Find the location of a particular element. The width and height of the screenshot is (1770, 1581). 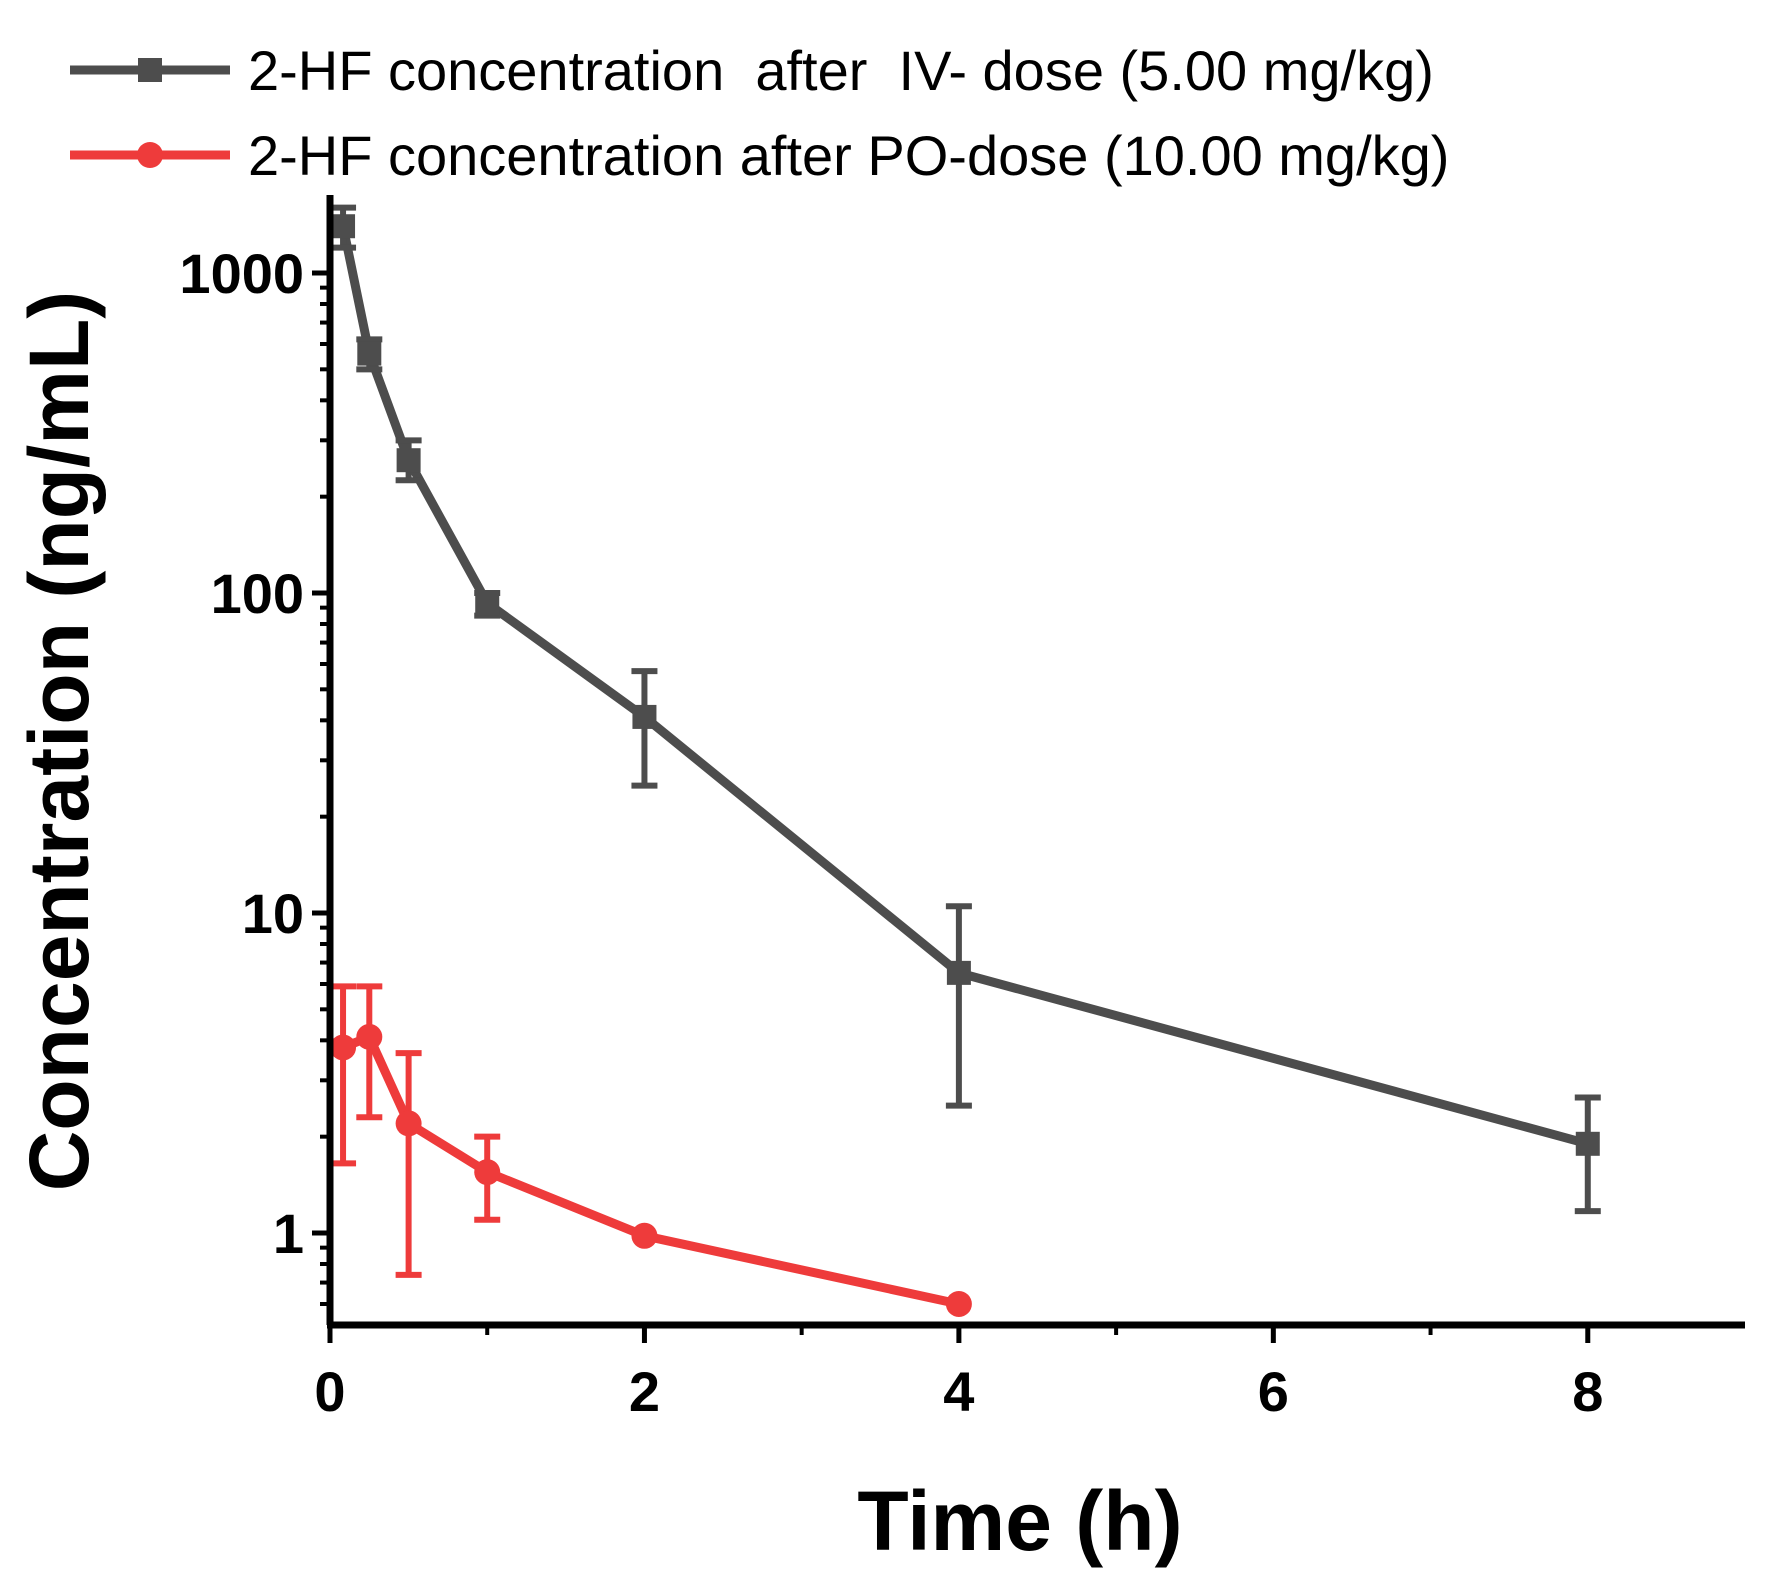

y-tick-label: 1 is located at coordinates (288, 1233).